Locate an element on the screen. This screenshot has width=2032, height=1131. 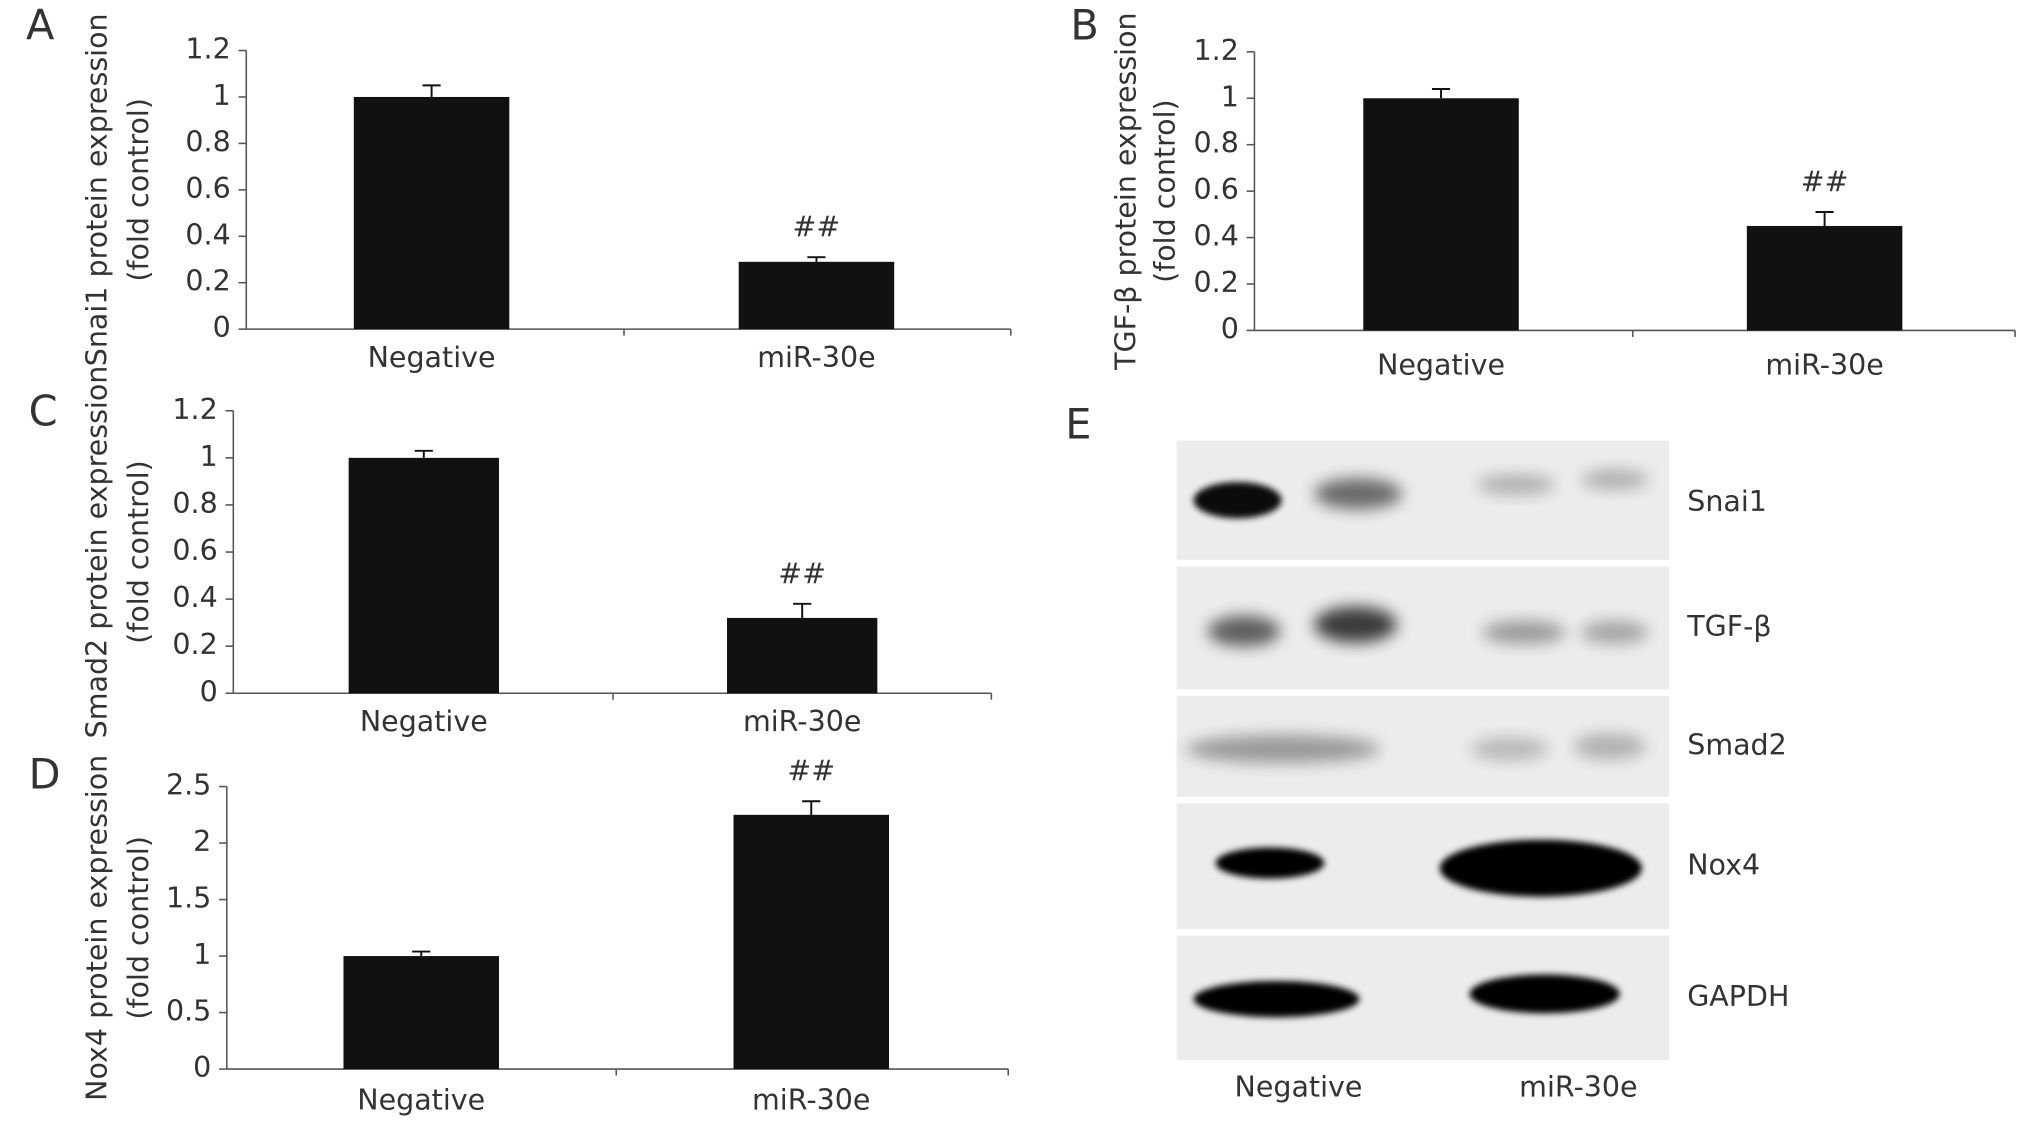
row-label: Snai1 is located at coordinates (1727, 501).